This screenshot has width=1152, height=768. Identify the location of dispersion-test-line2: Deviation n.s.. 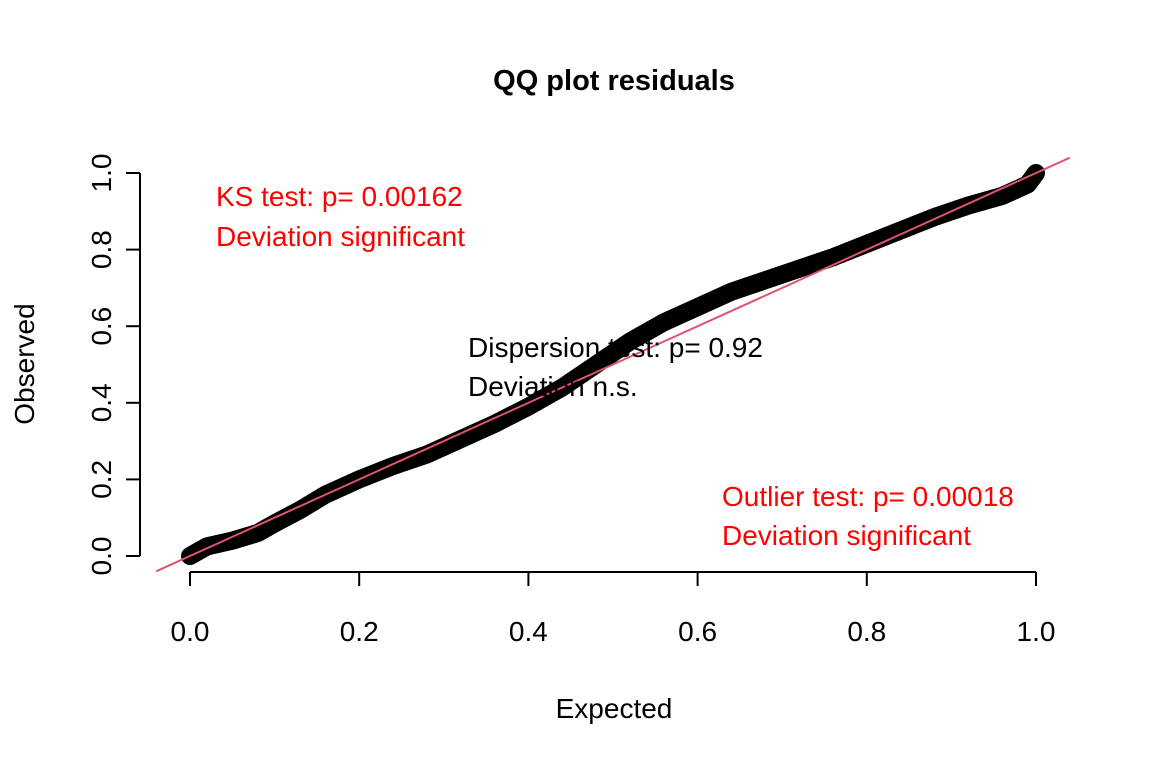
(553, 386).